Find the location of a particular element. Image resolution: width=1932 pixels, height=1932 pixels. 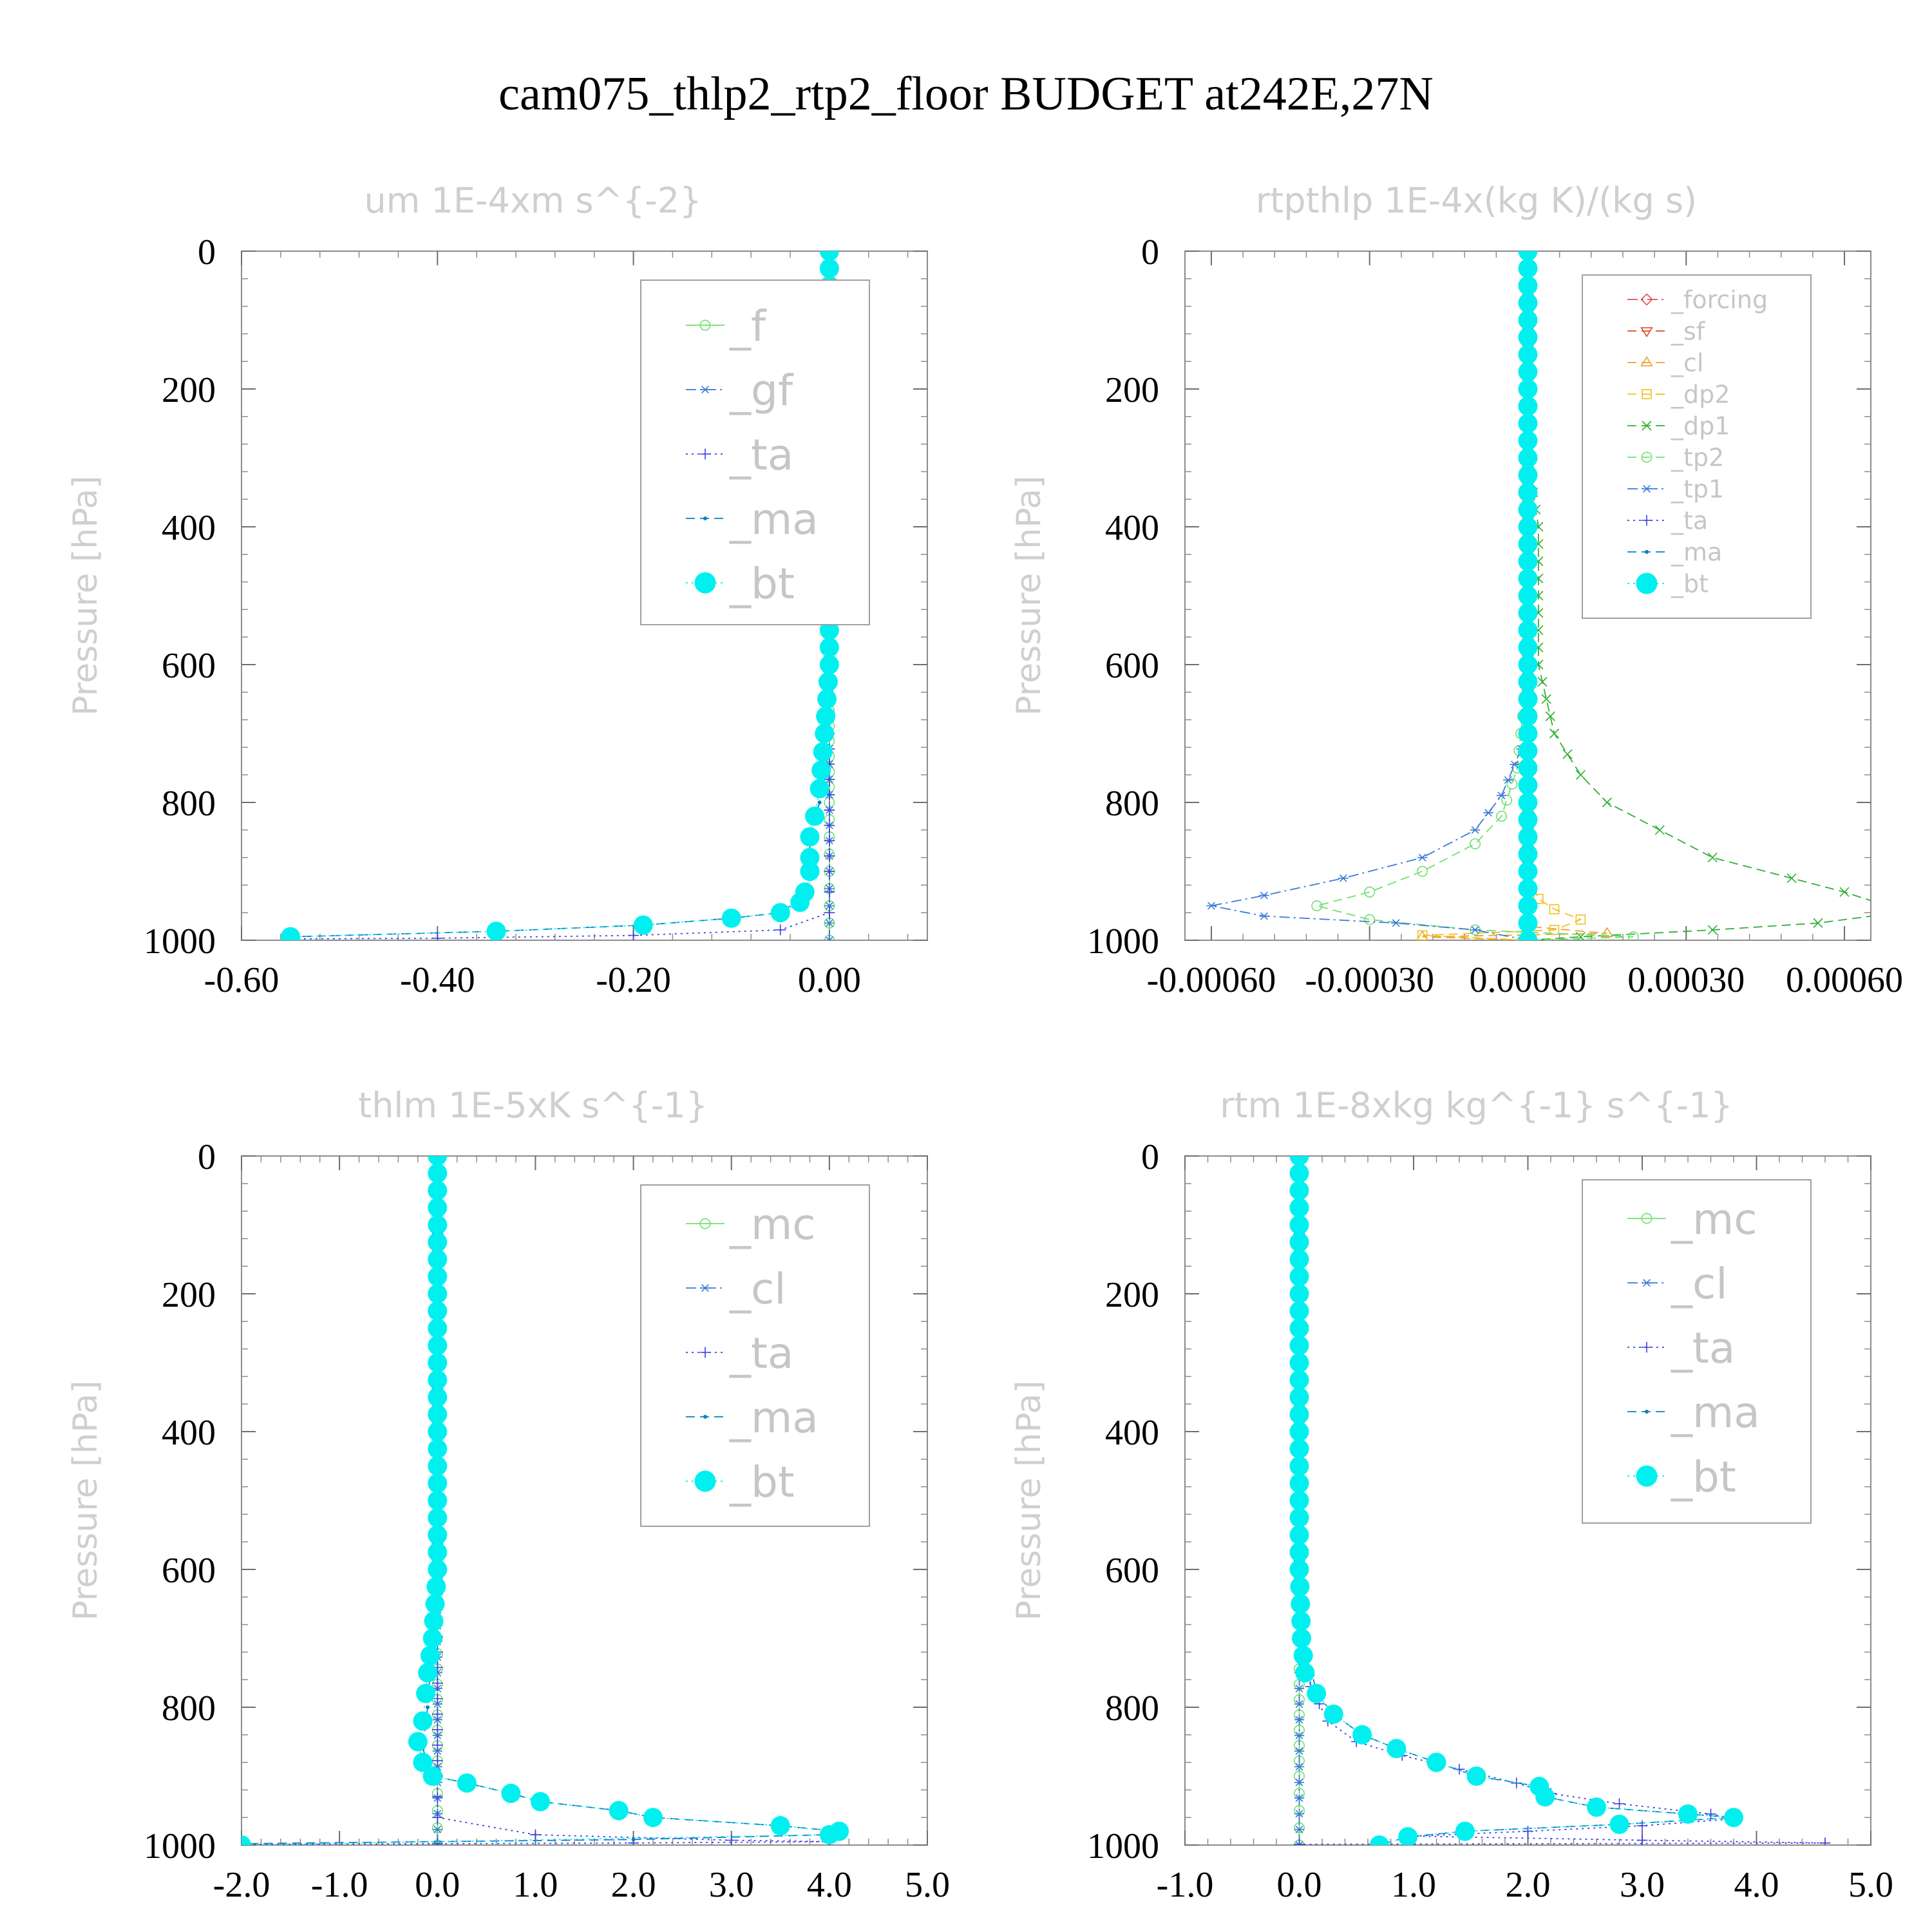

x-tick-label: 3.0 is located at coordinates (731, 1885).